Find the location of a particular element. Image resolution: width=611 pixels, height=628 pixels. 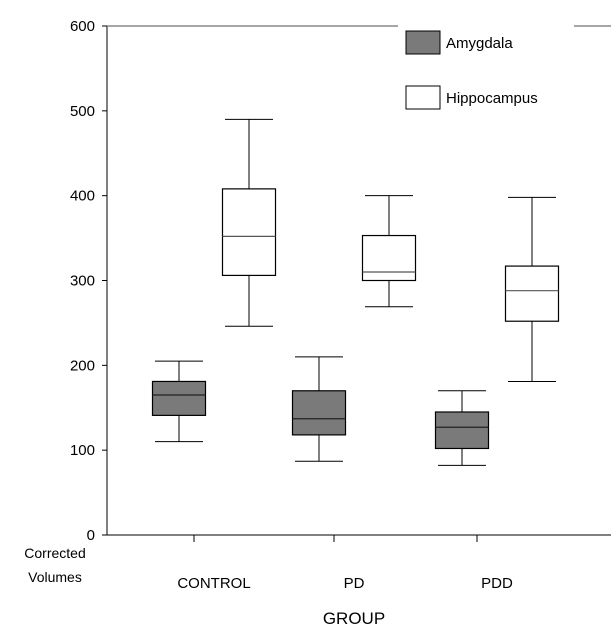

legend-label-amygdala: Amygdala is located at coordinates (479, 43).